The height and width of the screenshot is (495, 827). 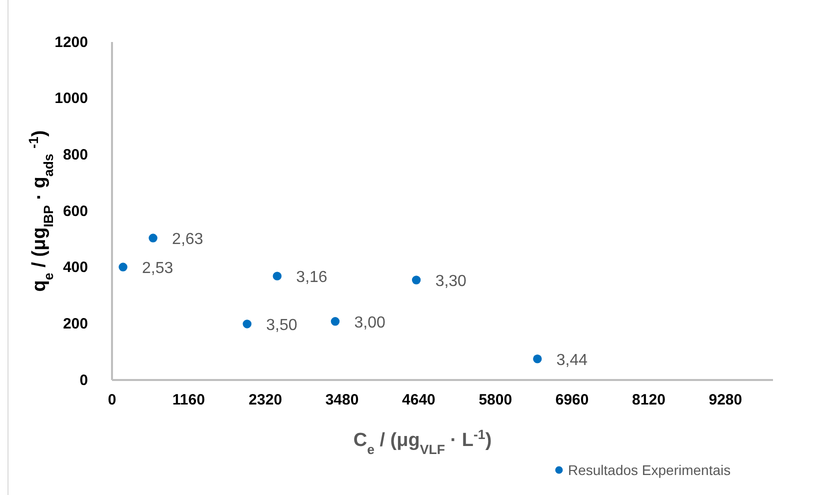 What do you see at coordinates (725, 400) in the screenshot?
I see `x-tick-label: 9280` at bounding box center [725, 400].